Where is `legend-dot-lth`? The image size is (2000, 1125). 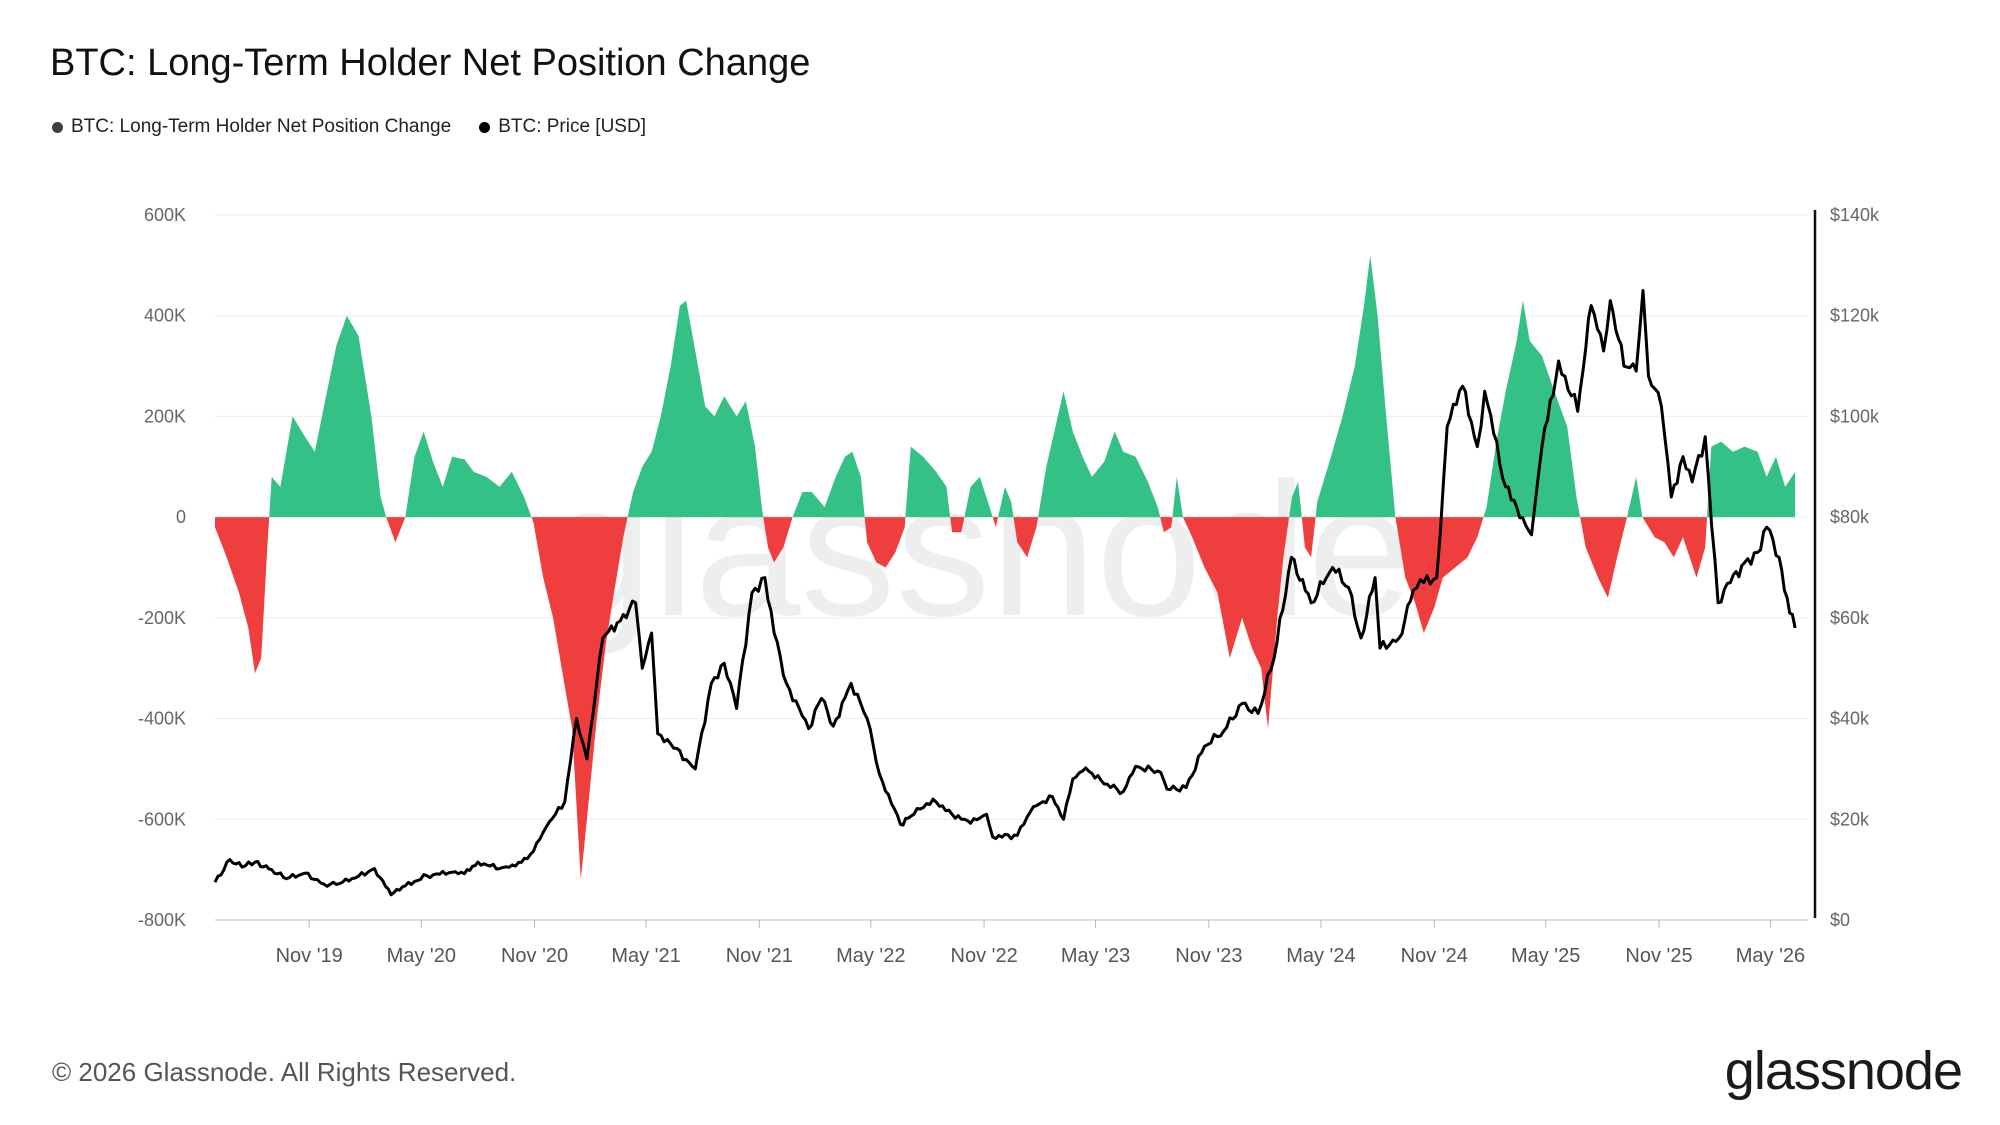 legend-dot-lth is located at coordinates (57, 127).